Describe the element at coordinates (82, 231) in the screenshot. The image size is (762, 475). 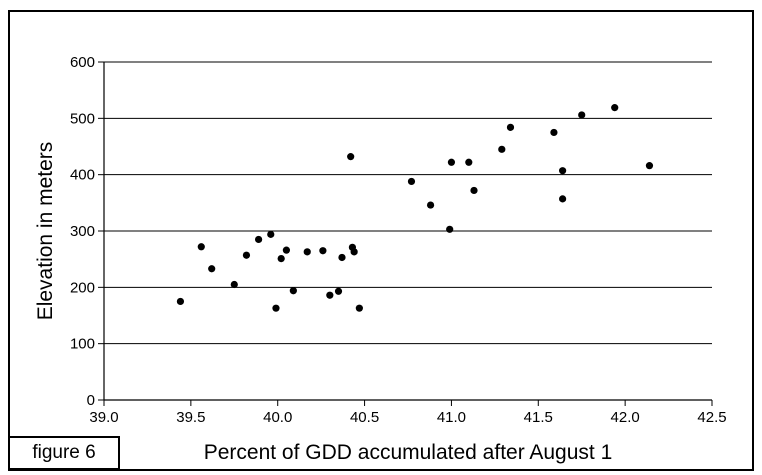
I see `y-tick-label: 300` at that location.